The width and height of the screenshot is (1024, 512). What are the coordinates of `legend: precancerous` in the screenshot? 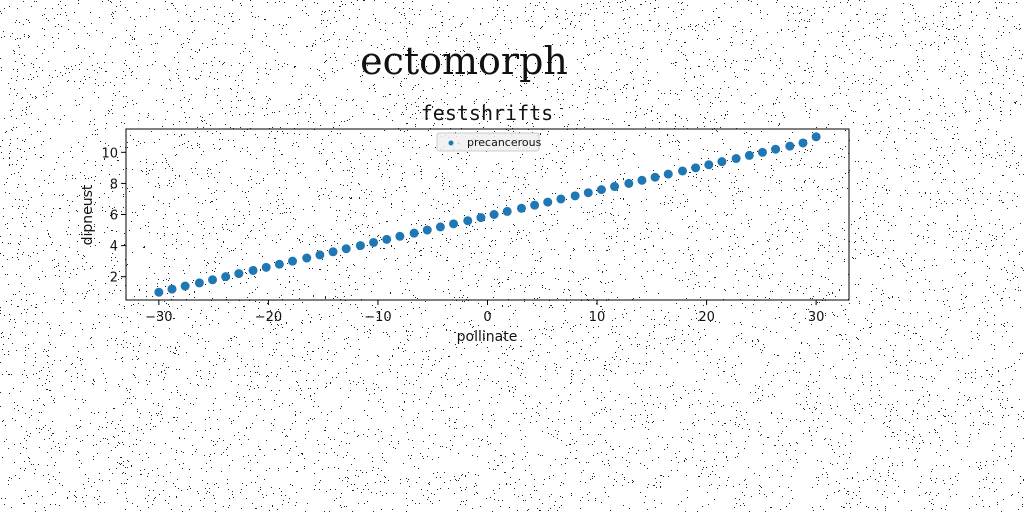 It's located at (489, 142).